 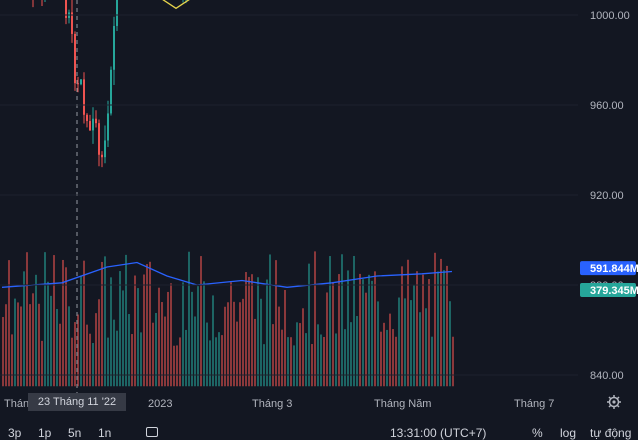 What do you see at coordinates (77, 402) in the screenshot?
I see `crosshair-date-label: 23 Tháng 11 '22` at bounding box center [77, 402].